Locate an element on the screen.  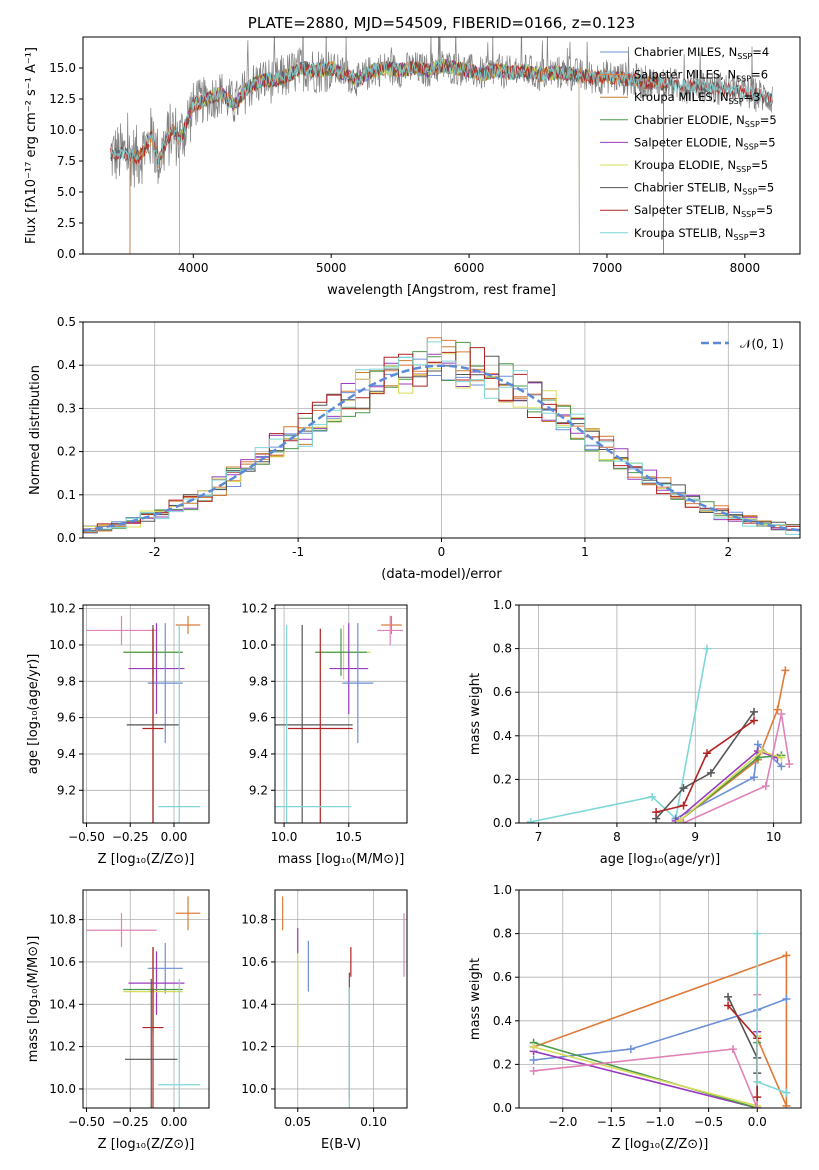
x-tick-label: 6000 is located at coordinates (469, 268).